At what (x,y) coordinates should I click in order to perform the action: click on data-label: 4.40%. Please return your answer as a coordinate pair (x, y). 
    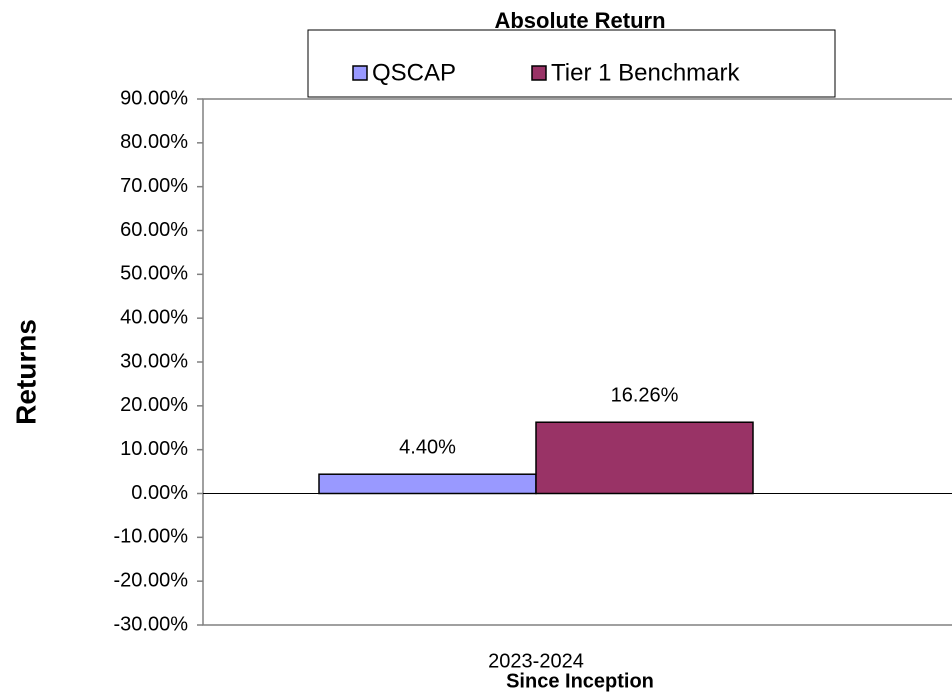
    Looking at the image, I should click on (427, 447).